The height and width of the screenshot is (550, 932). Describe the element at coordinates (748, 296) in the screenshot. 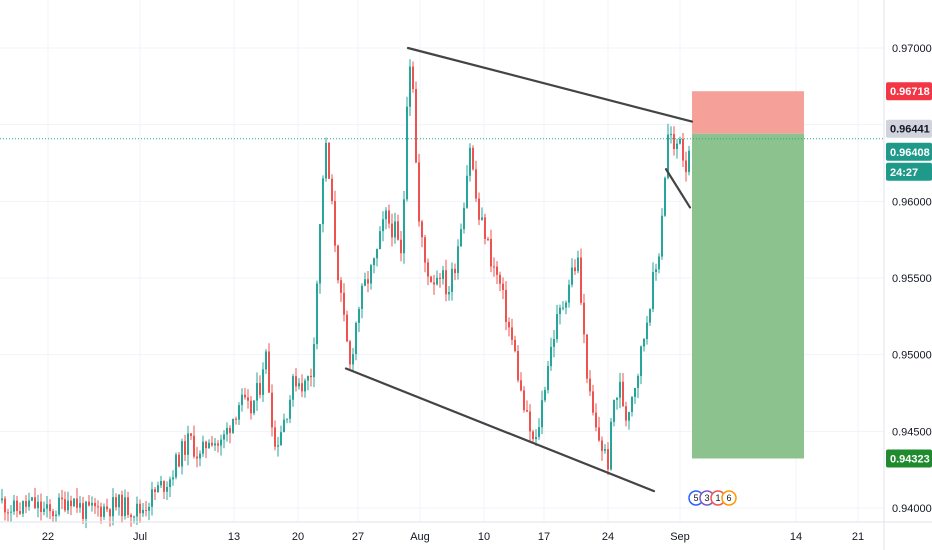

I see `take-profit-zone` at that location.